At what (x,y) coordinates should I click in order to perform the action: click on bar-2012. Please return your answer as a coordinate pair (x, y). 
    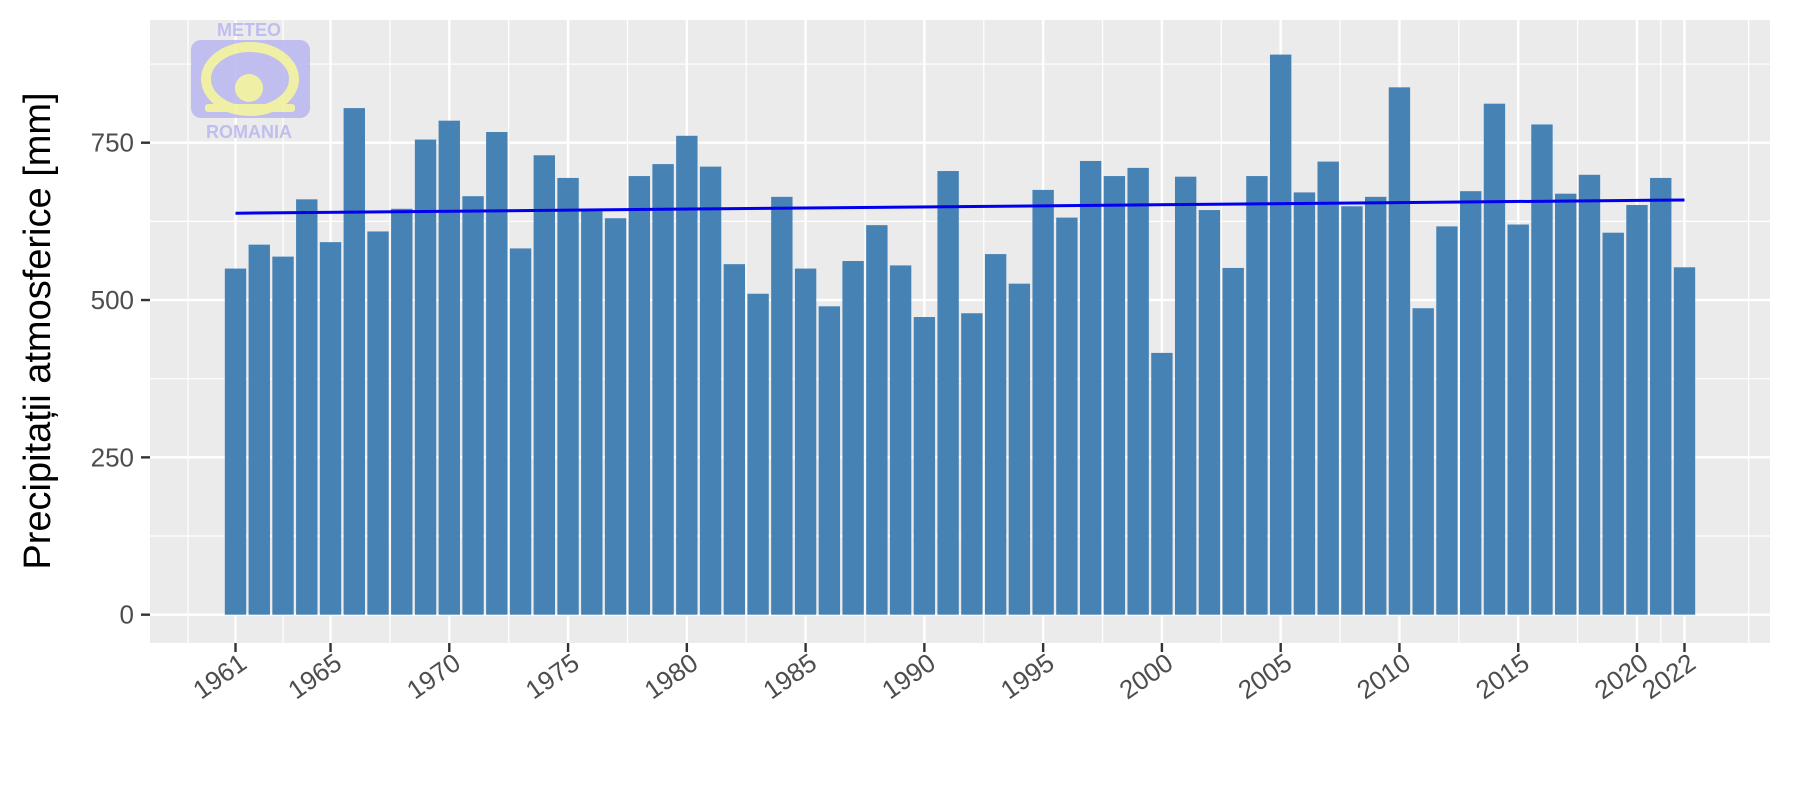
    Looking at the image, I should click on (1447, 420).